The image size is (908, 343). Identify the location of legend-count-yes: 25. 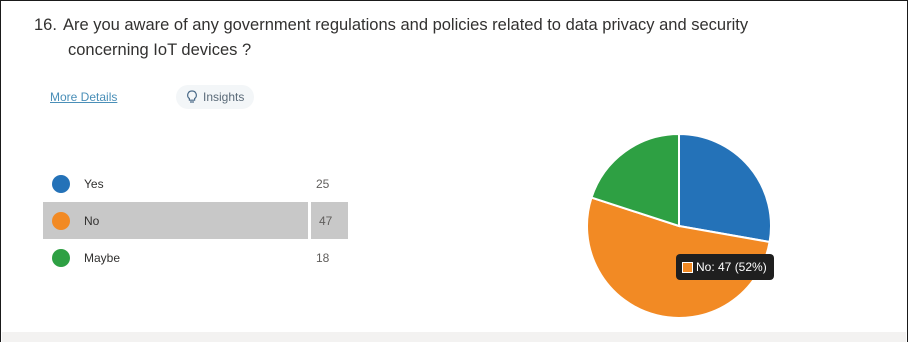
(323, 183).